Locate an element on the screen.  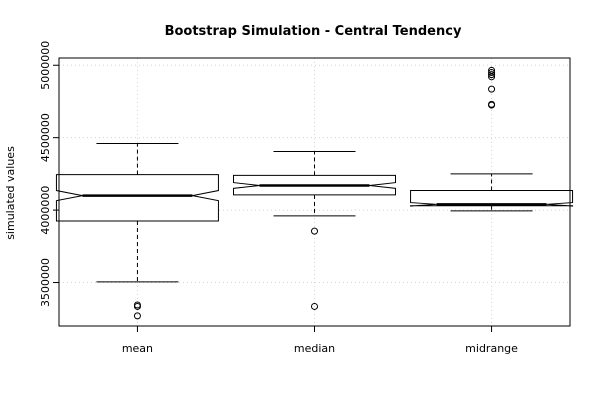
x-tick-label-midrange: midrange is located at coordinates (491, 348).